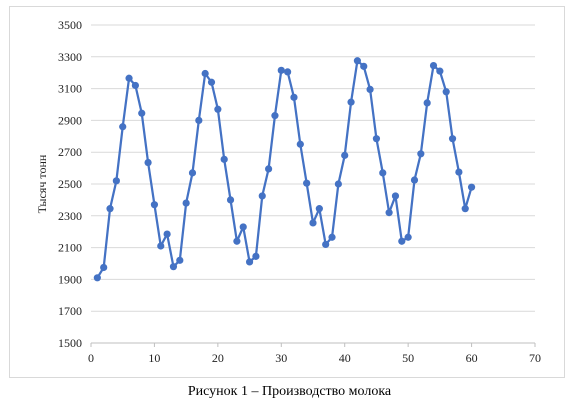 The height and width of the screenshot is (409, 579). I want to click on x-tick-label: 10, so click(154, 358).